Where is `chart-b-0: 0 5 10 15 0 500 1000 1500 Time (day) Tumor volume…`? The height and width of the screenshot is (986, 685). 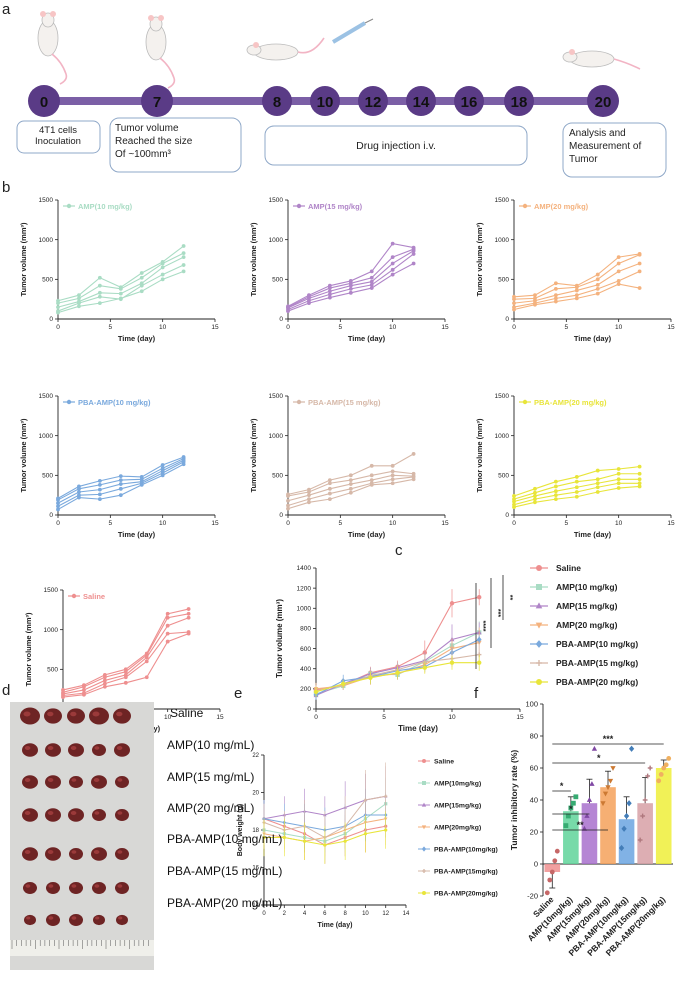
chart-b-0: 0 5 10 15 0 500 1000 1500 Time (day) Tumor volume… is located at coordinates (119, 270).